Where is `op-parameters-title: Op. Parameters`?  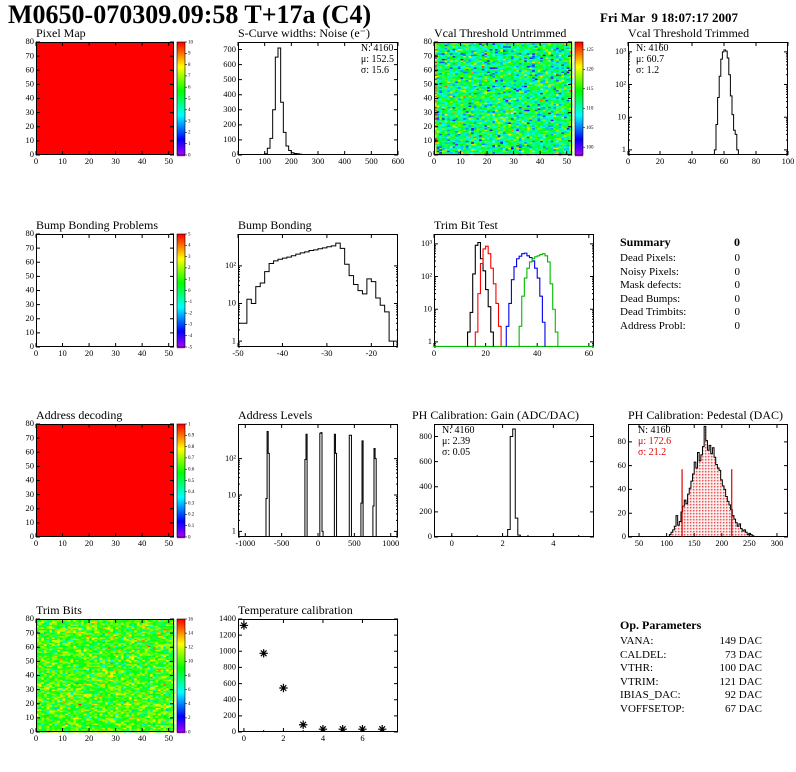 op-parameters-title: Op. Parameters is located at coordinates (661, 625).